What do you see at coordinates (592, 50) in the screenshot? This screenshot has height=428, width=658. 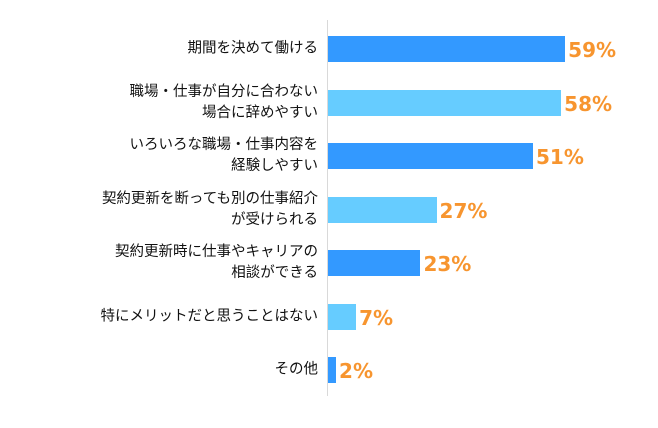 I see `data-label: 59%` at bounding box center [592, 50].